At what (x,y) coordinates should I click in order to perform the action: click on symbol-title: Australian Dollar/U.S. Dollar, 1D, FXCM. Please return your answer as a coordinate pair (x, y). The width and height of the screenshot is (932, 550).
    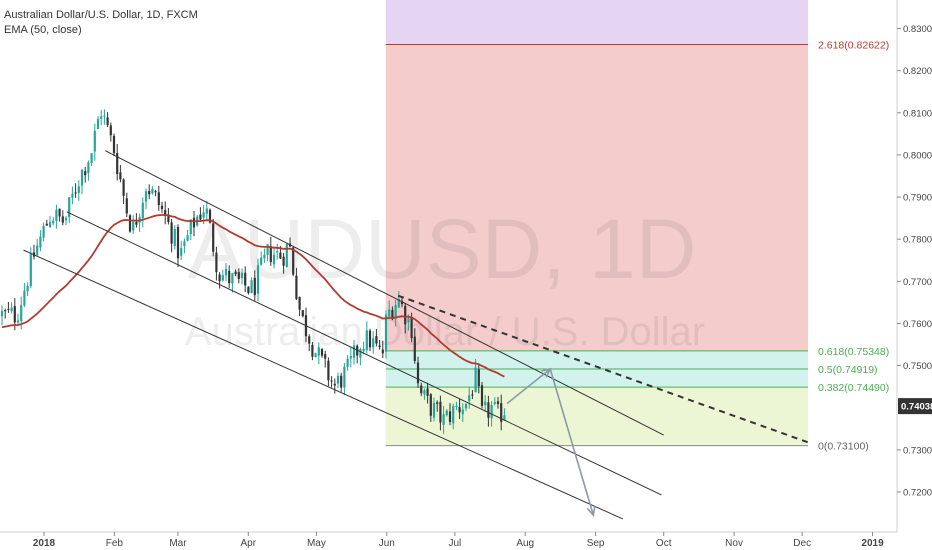
    Looking at the image, I should click on (101, 15).